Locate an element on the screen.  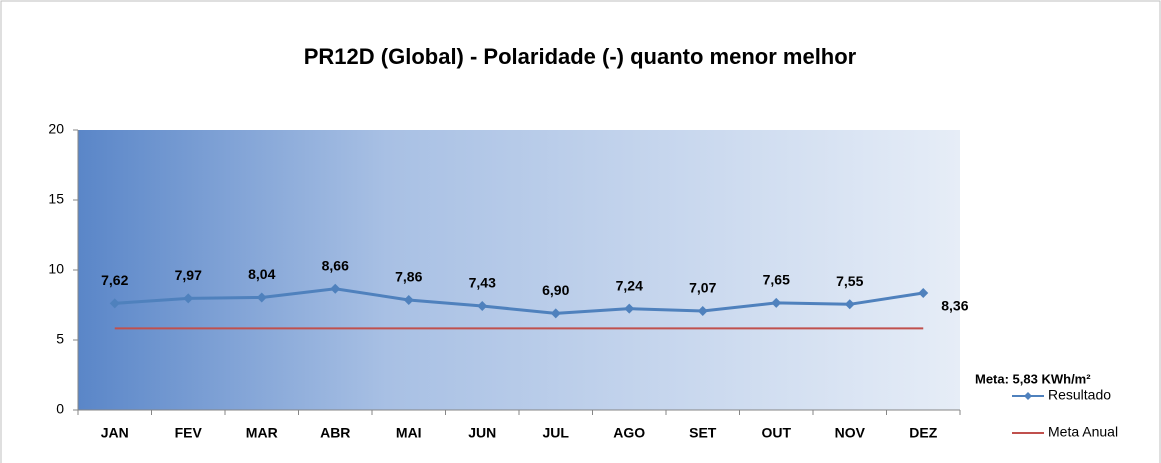
data-label: 8,04 is located at coordinates (261, 274).